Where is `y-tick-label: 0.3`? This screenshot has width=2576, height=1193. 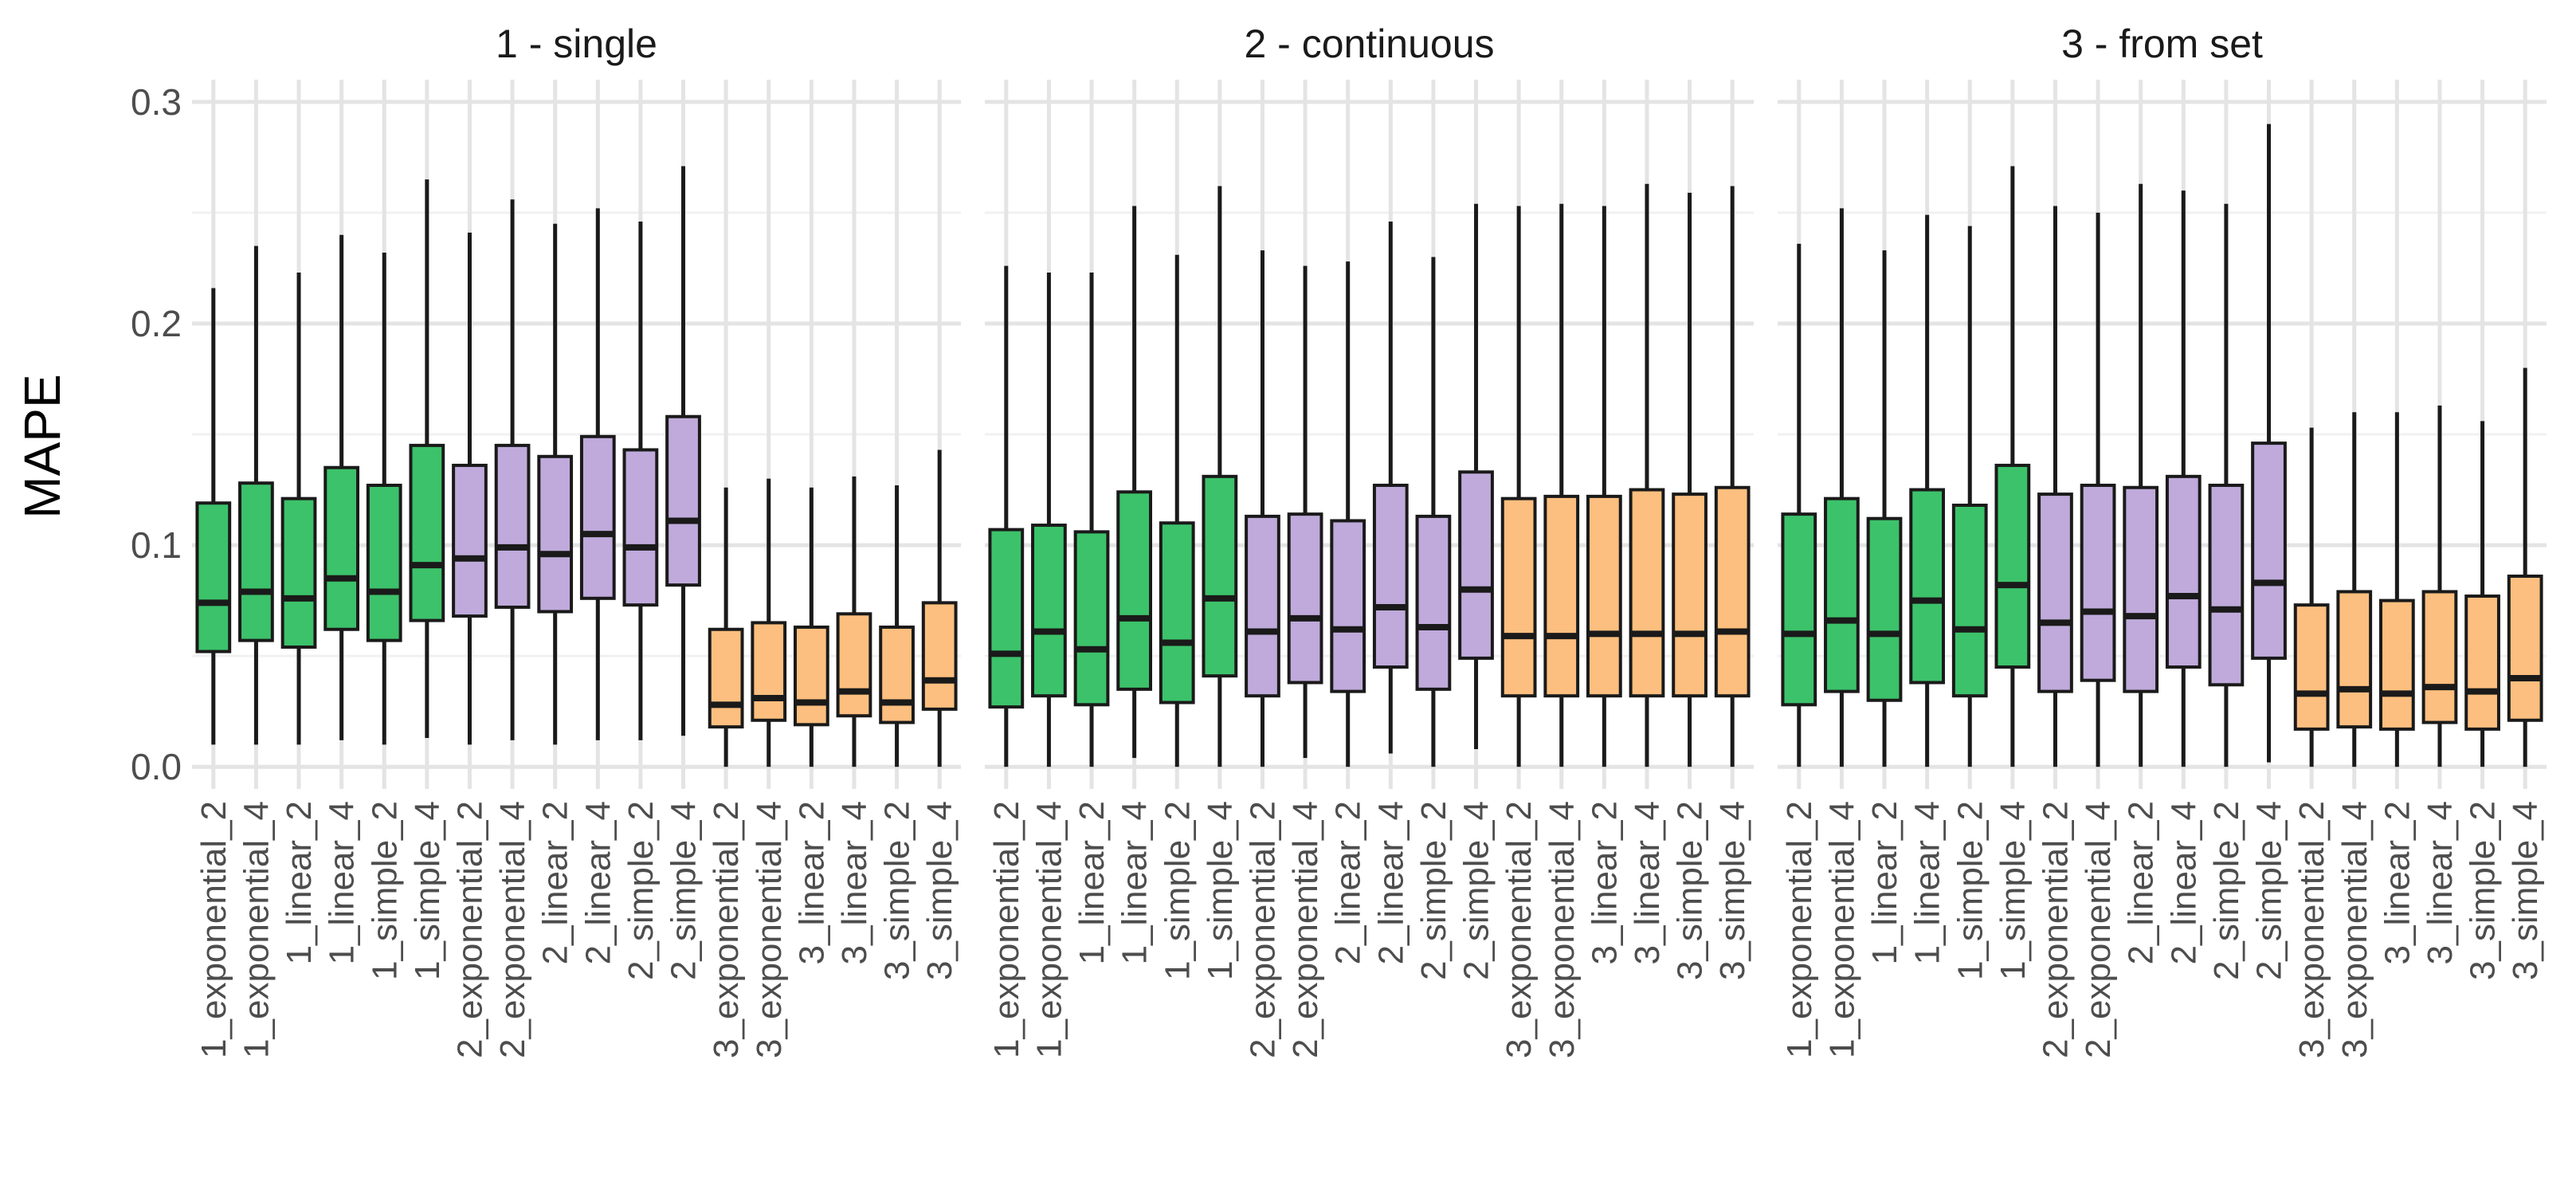 y-tick-label: 0.3 is located at coordinates (156, 102).